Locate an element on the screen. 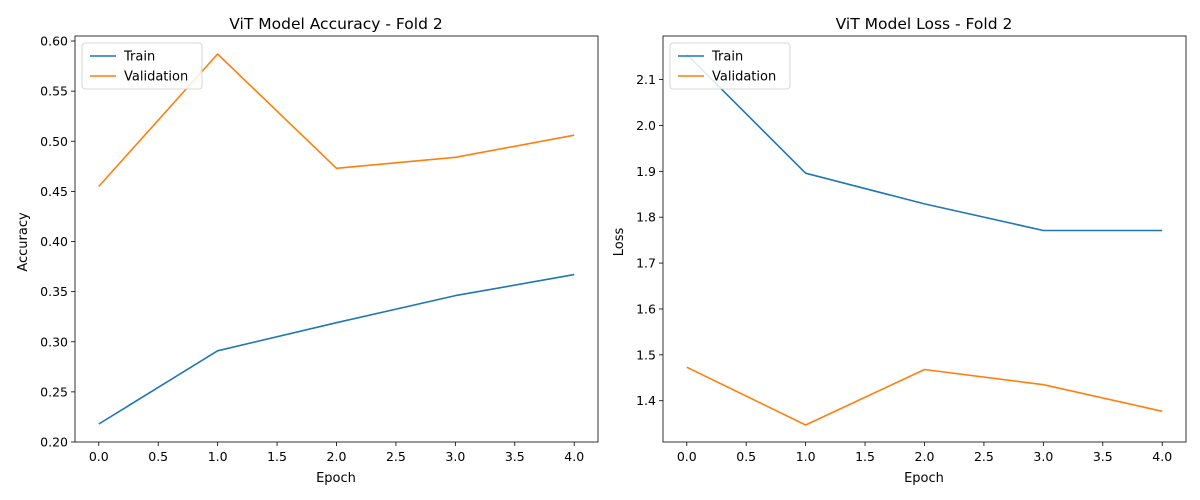 The height and width of the screenshot is (500, 1200). y-tick-label: 1.9 is located at coordinates (646, 171).